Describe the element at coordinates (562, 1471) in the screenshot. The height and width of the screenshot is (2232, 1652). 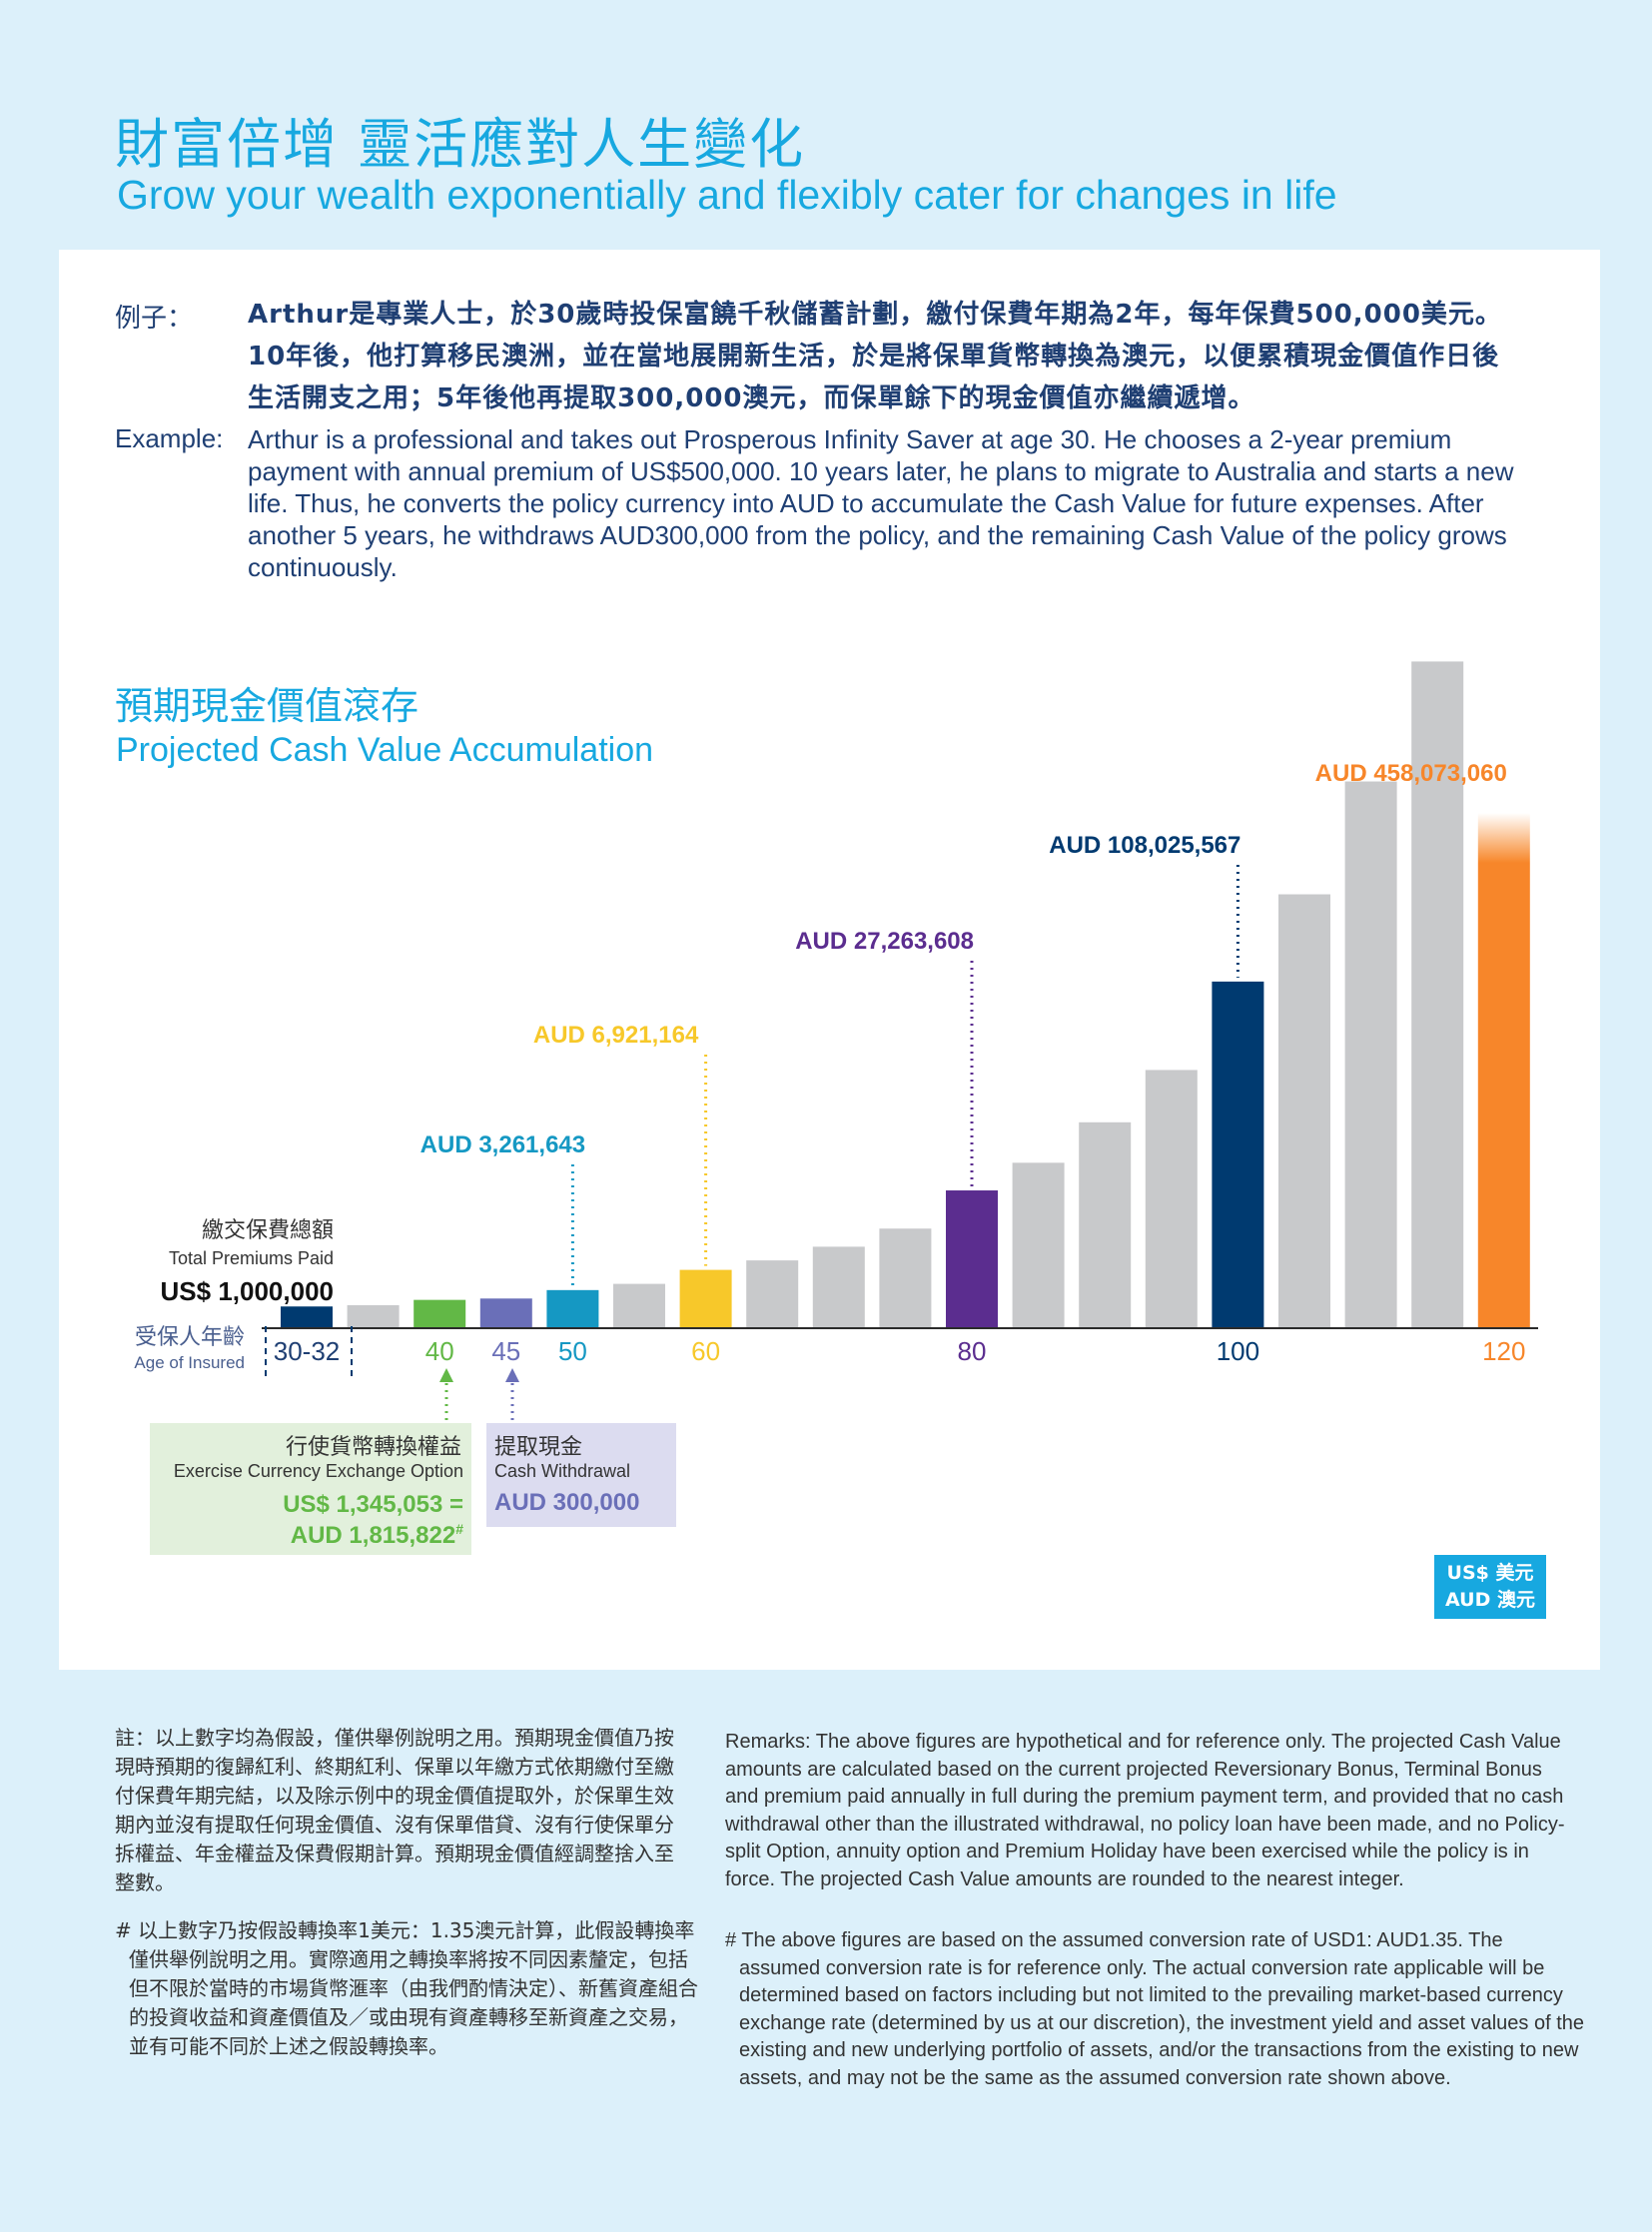
I see `withdraw-title-en: Cash Withdrawal` at that location.